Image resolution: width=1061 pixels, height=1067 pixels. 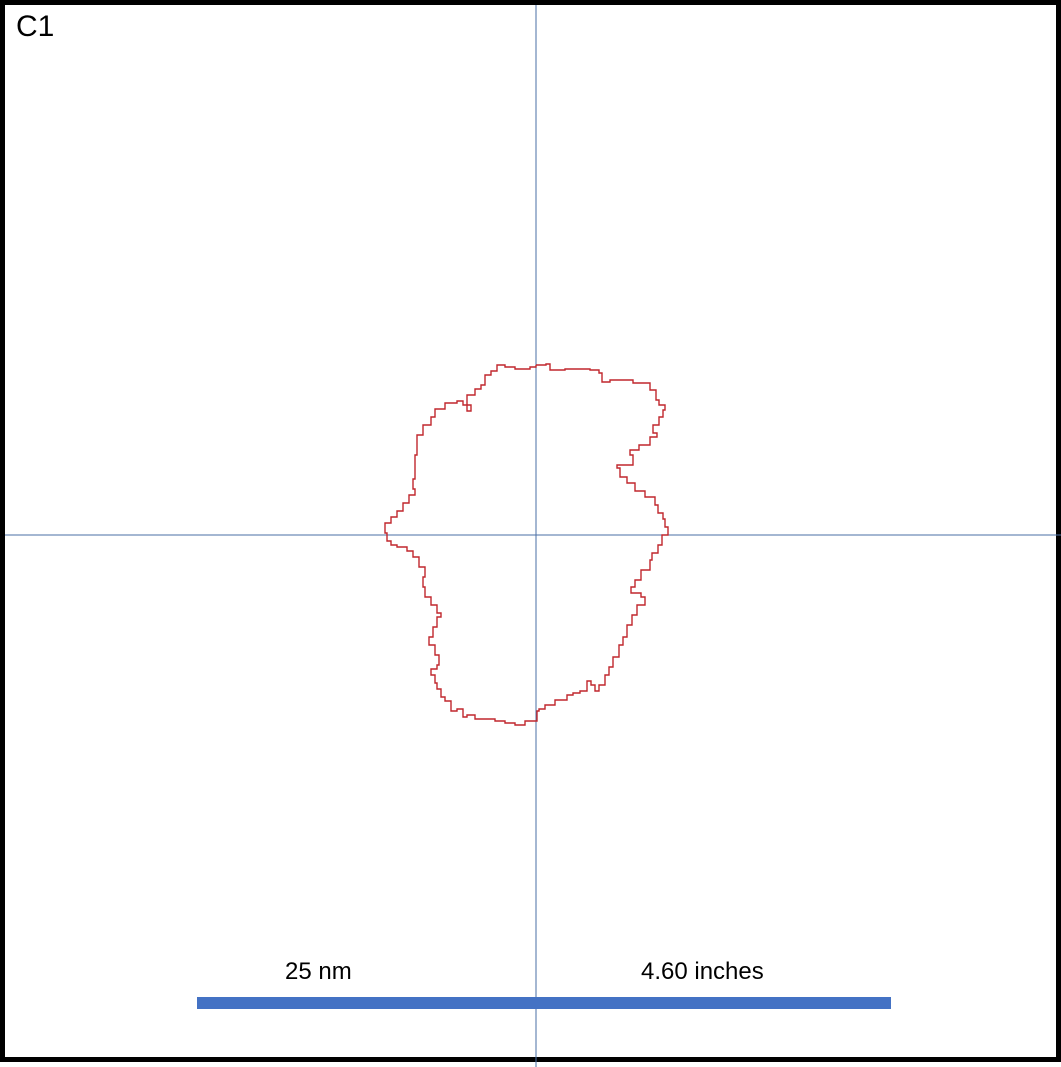 What do you see at coordinates (318, 971) in the screenshot?
I see `scale-bar-label-nm: 25 nm` at bounding box center [318, 971].